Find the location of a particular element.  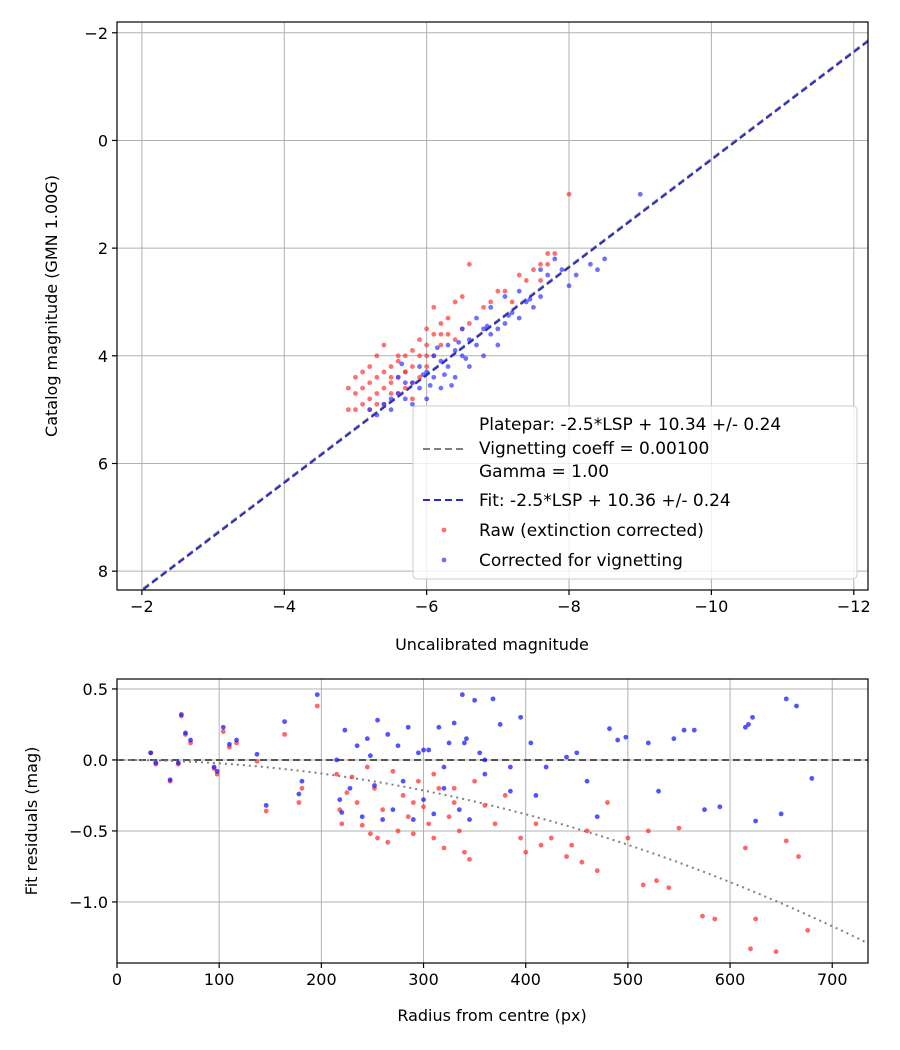

legend-fit-label: Fit: -2.5*LSP + 10.36 +/- 0.24 is located at coordinates (605, 501).